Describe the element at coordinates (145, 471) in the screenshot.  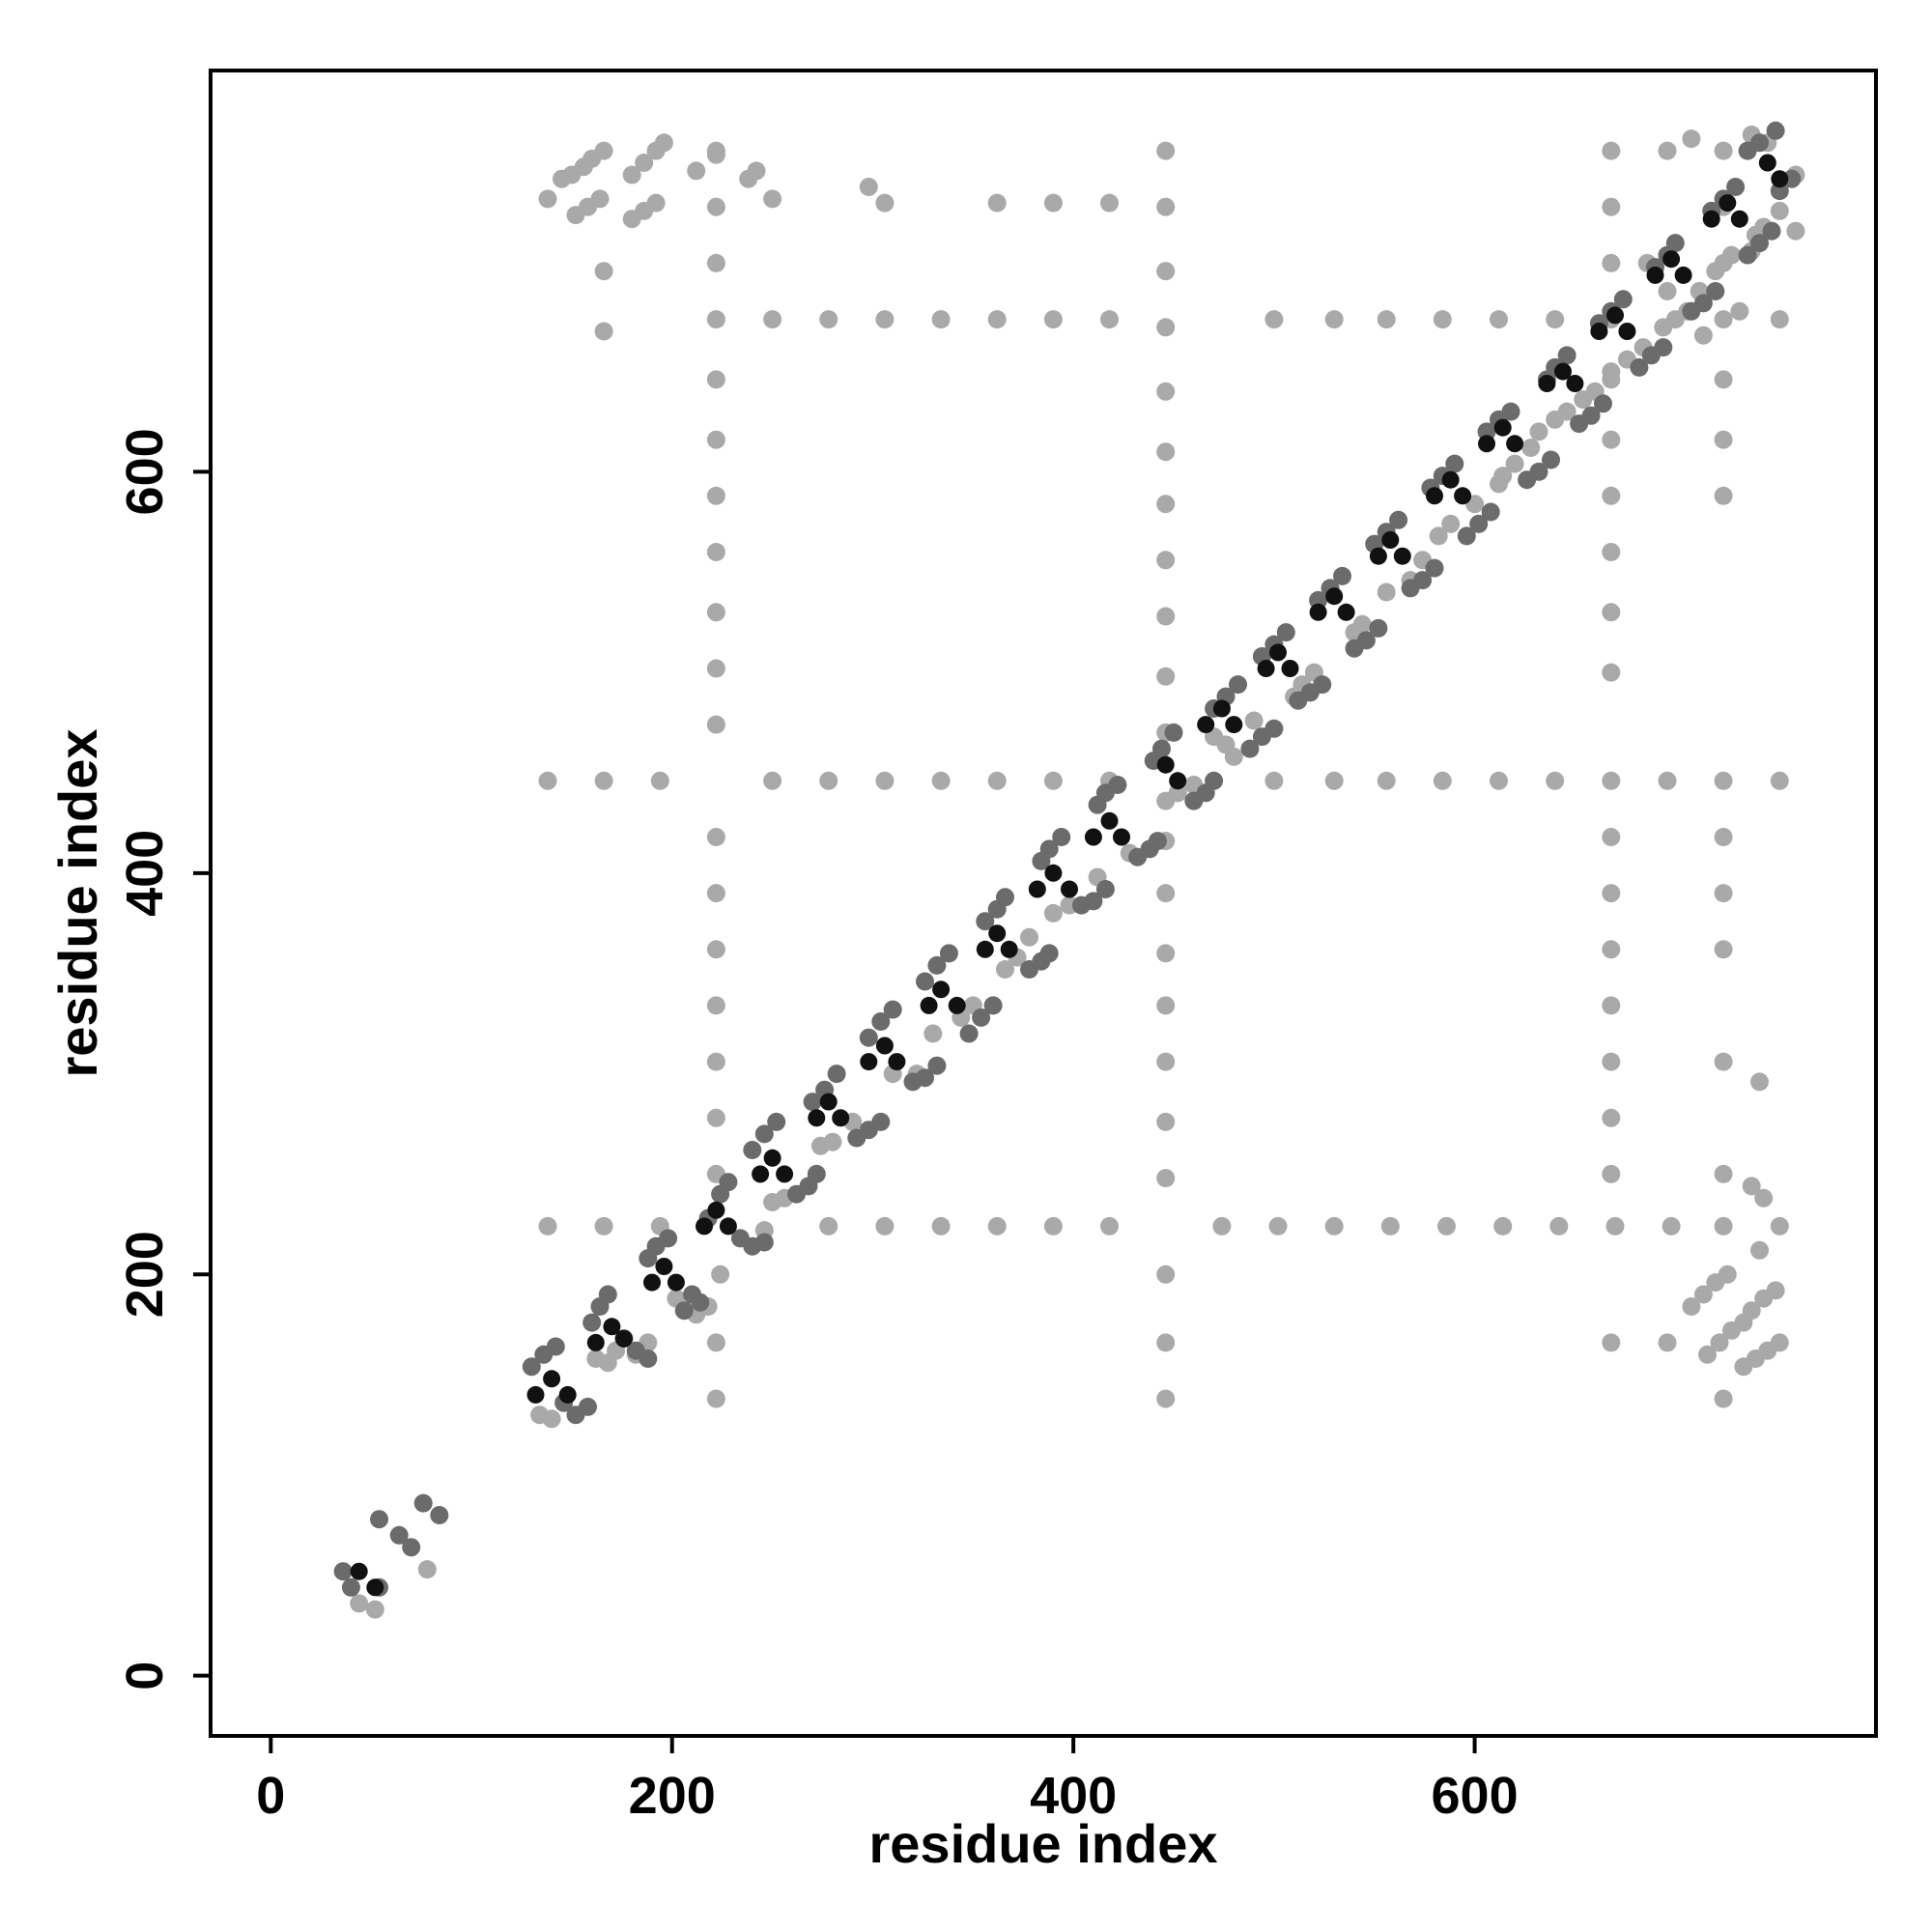
I see `y-tick-label-3: 600` at that location.